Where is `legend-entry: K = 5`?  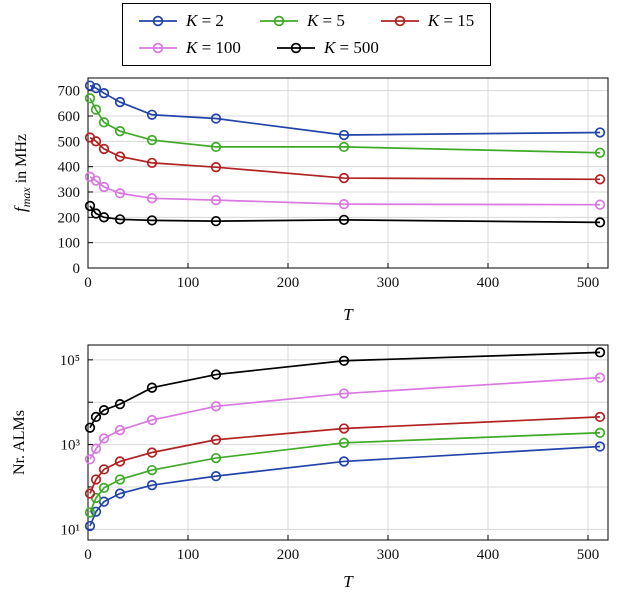 legend-entry: K = 5 is located at coordinates (302, 21).